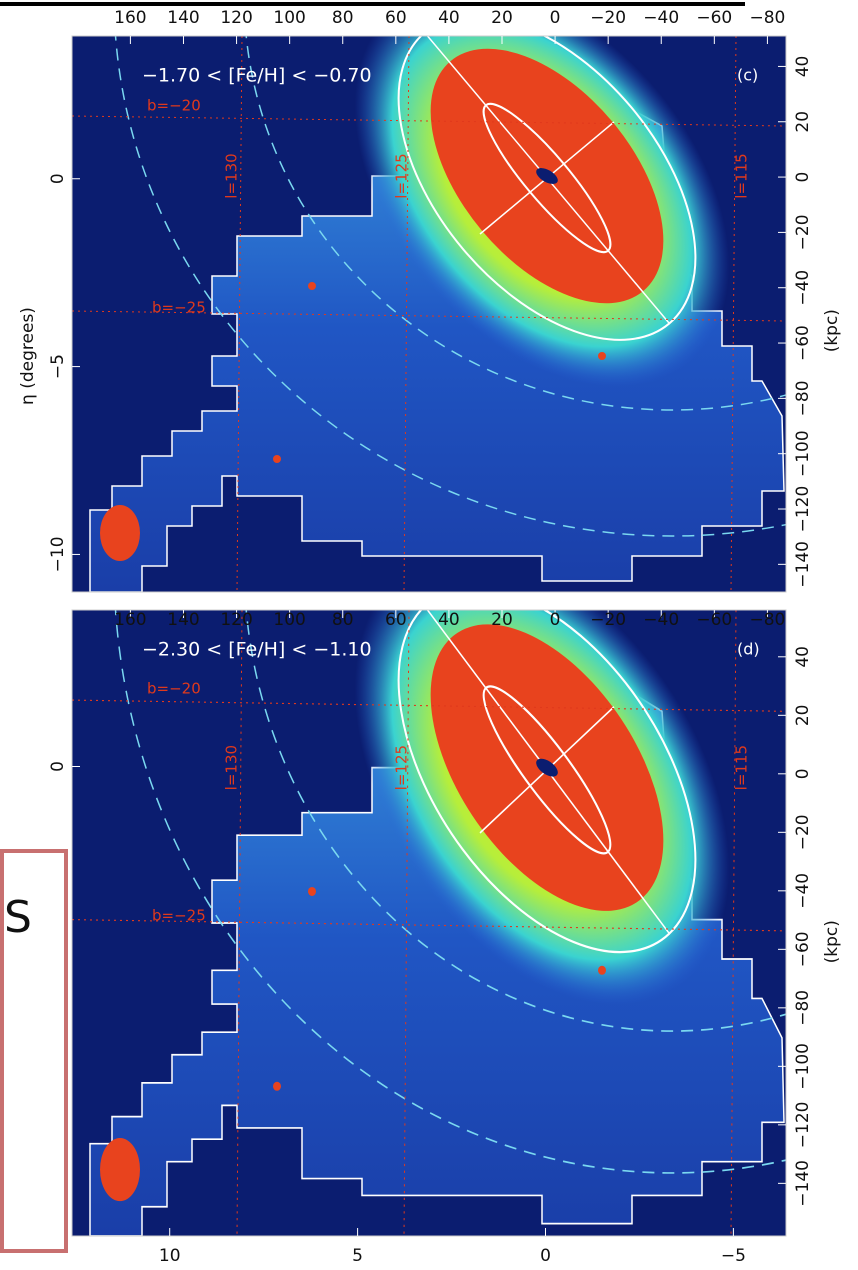 The image size is (858, 1270). What do you see at coordinates (58, 366) in the screenshot?
I see `y-tick-label: −5` at bounding box center [58, 366].